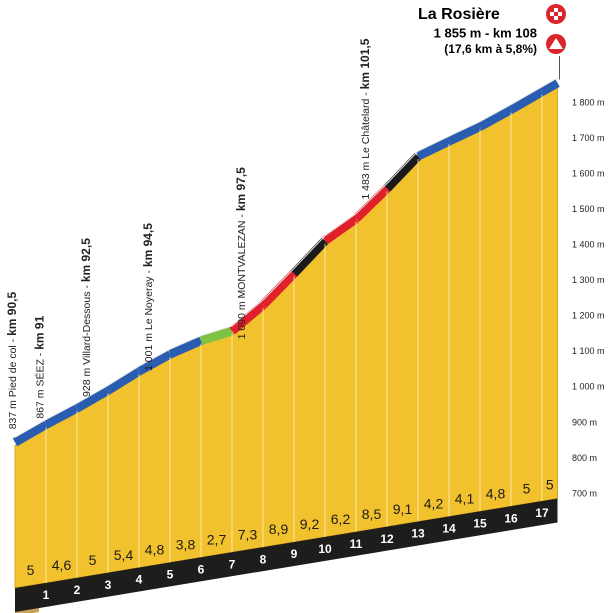 The image size is (609, 613). I want to click on x-tick-label: 4, so click(139, 580).